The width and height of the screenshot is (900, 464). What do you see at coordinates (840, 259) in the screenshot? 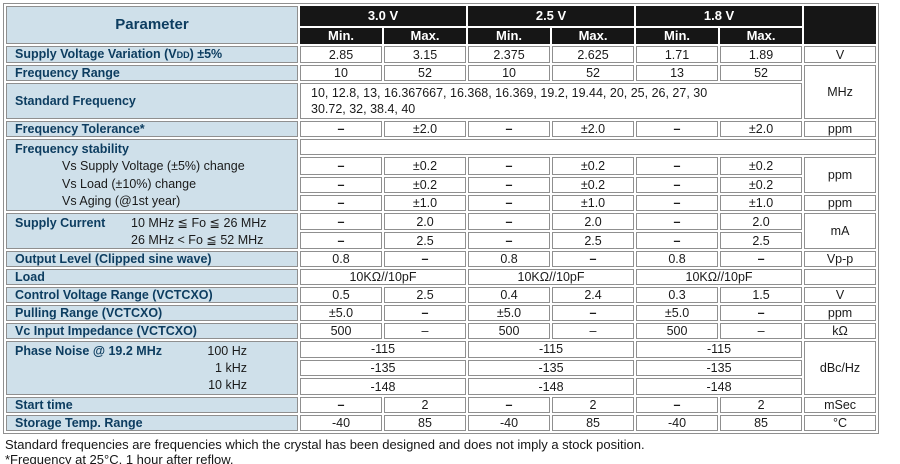
I see `unit-cell: Vp-p` at bounding box center [840, 259].